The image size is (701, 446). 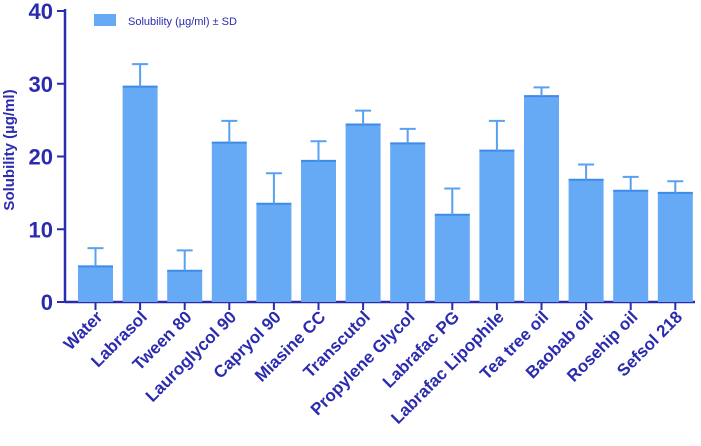 I want to click on y-ticks: 0 10 20 30 40, so click(x=47, y=157).